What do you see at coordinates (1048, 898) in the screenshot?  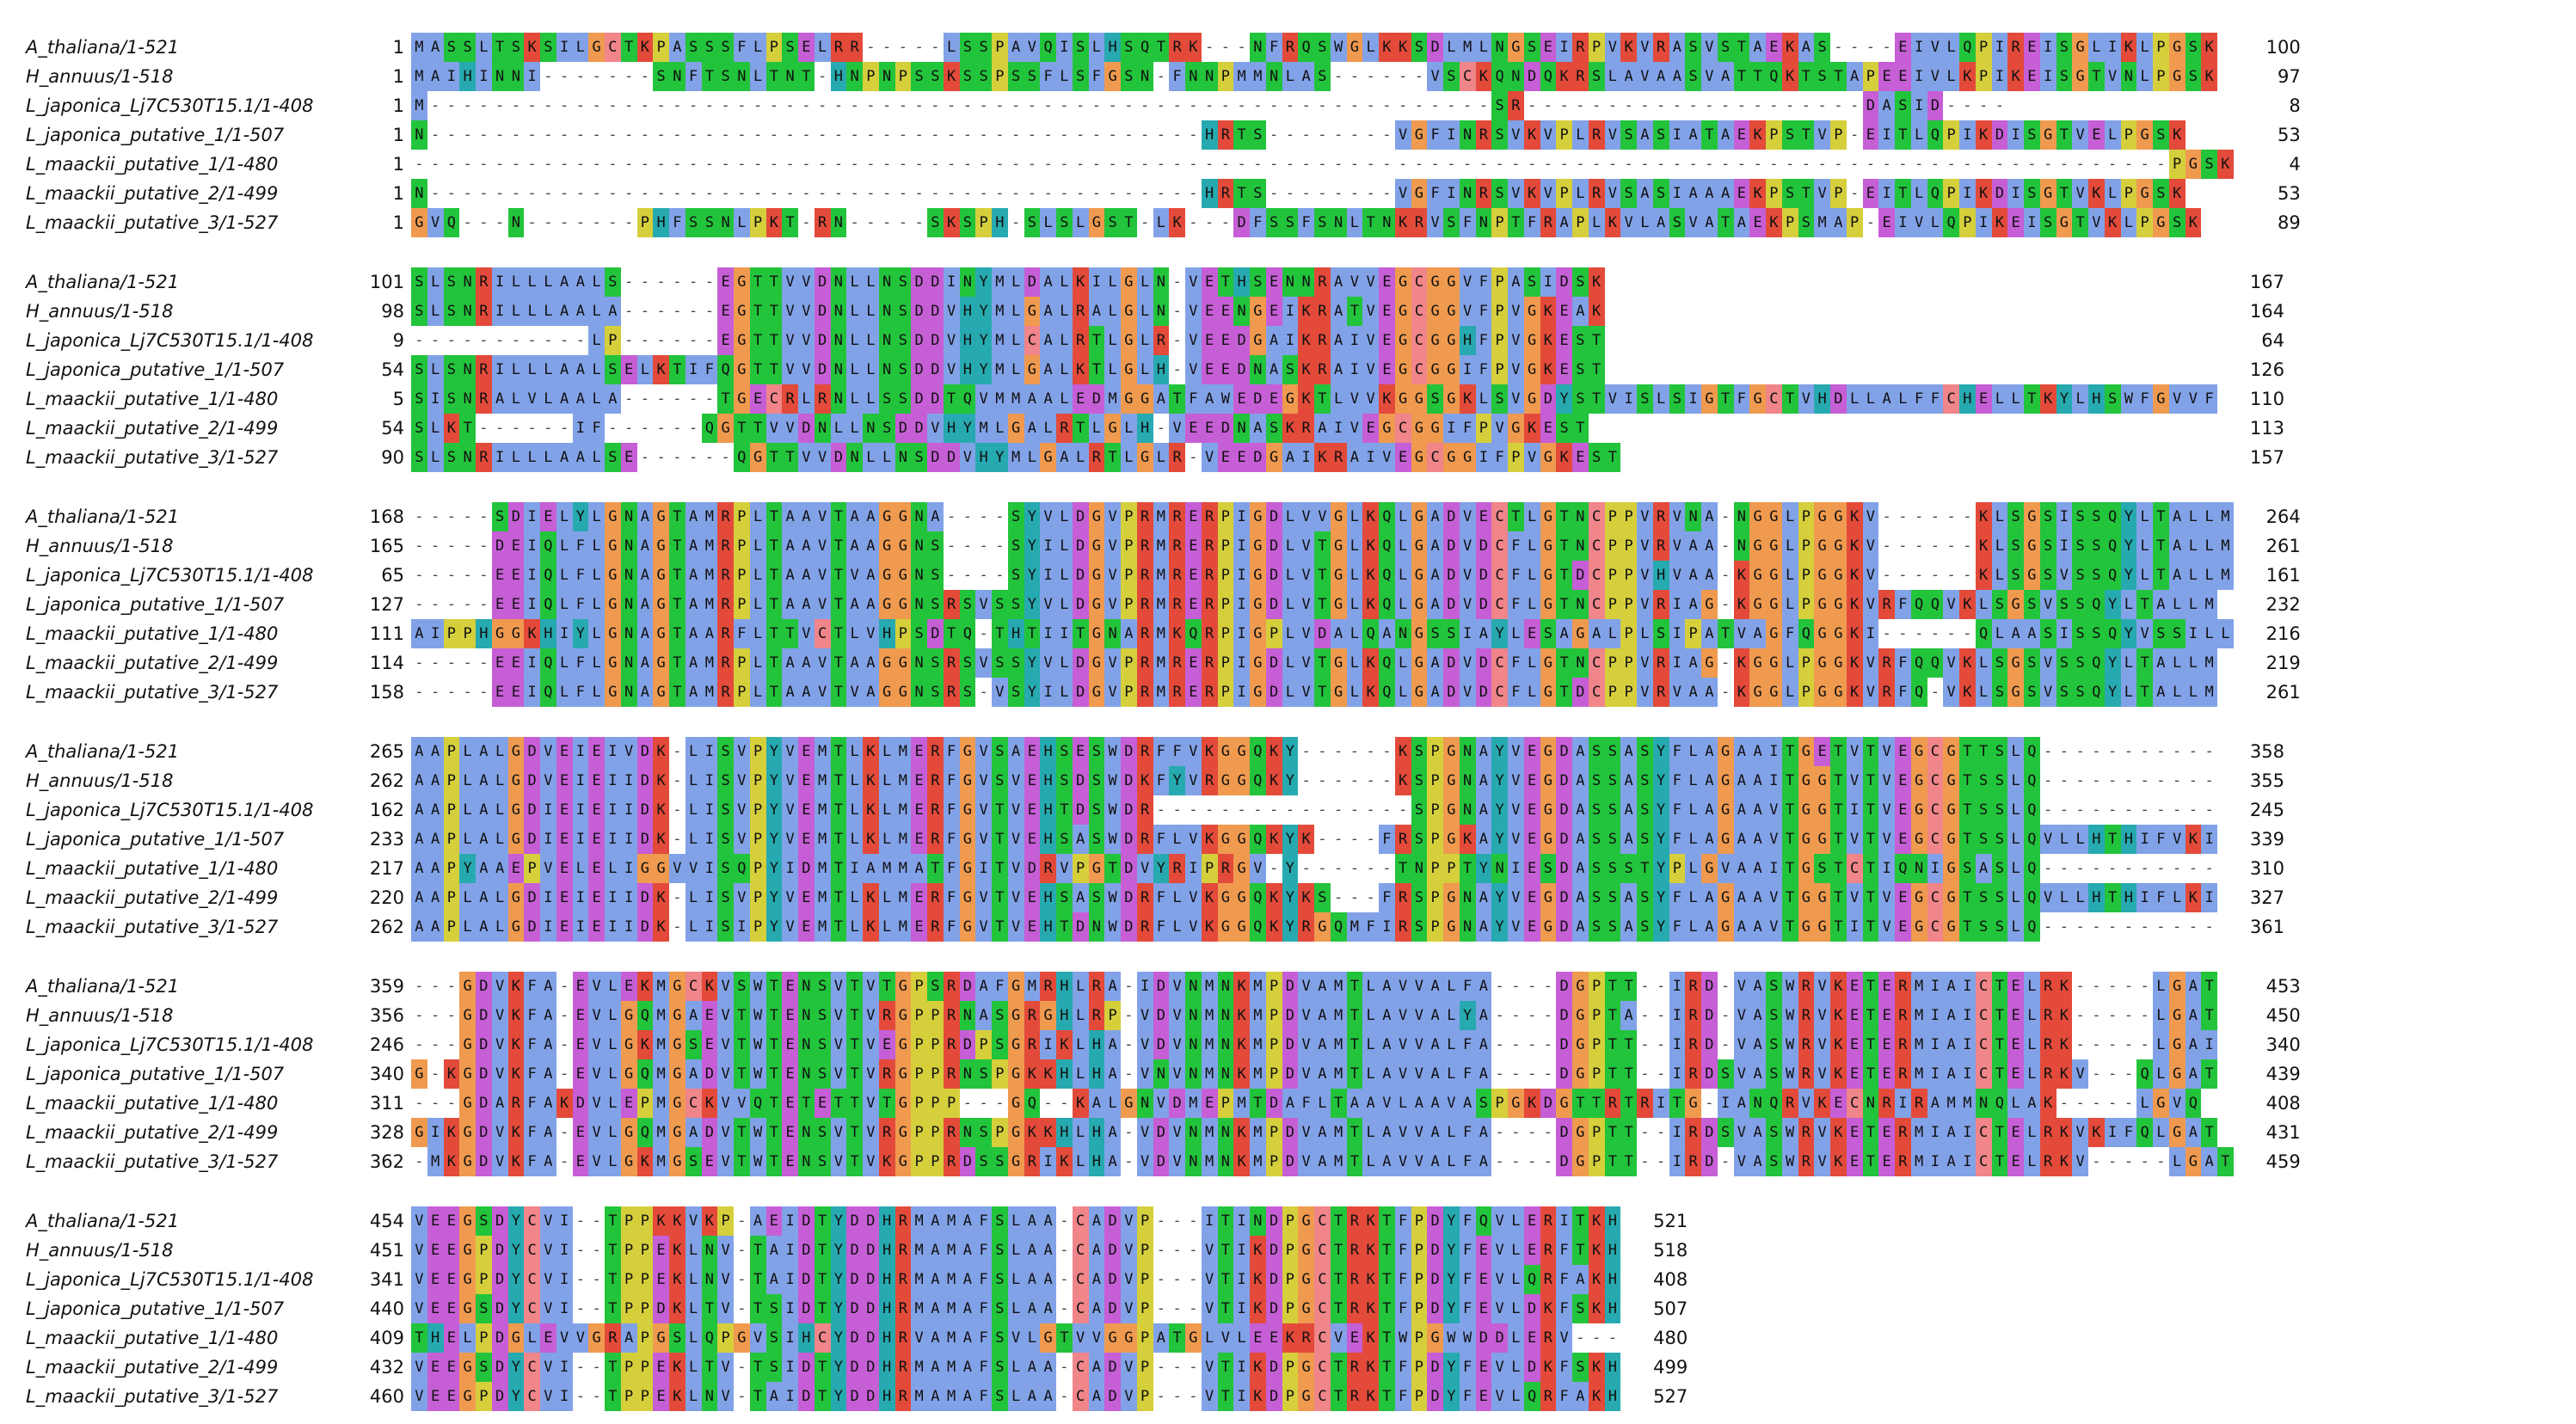 I see `residue: H` at bounding box center [1048, 898].